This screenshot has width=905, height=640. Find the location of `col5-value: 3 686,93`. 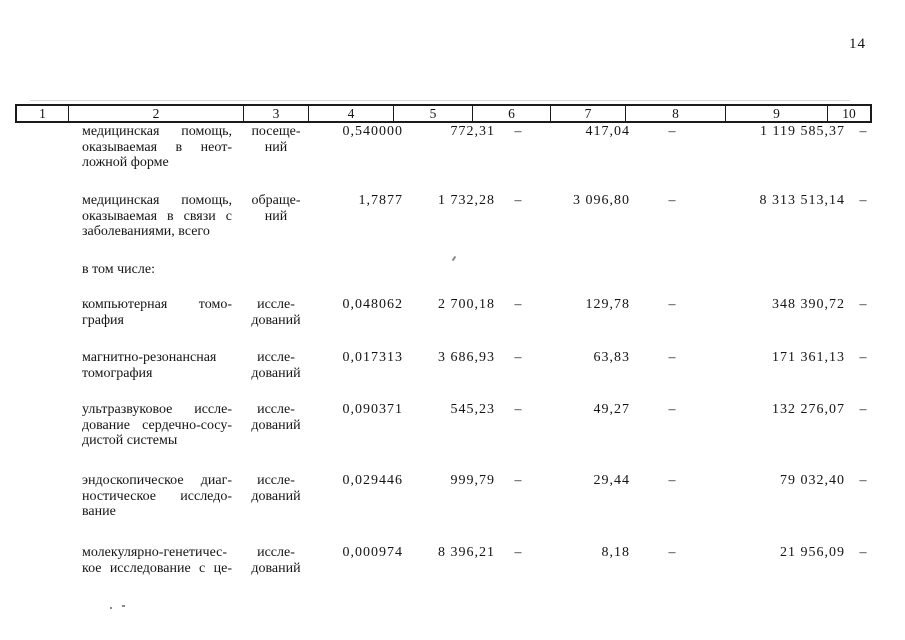

col5-value: 3 686,93 is located at coordinates (466, 357).